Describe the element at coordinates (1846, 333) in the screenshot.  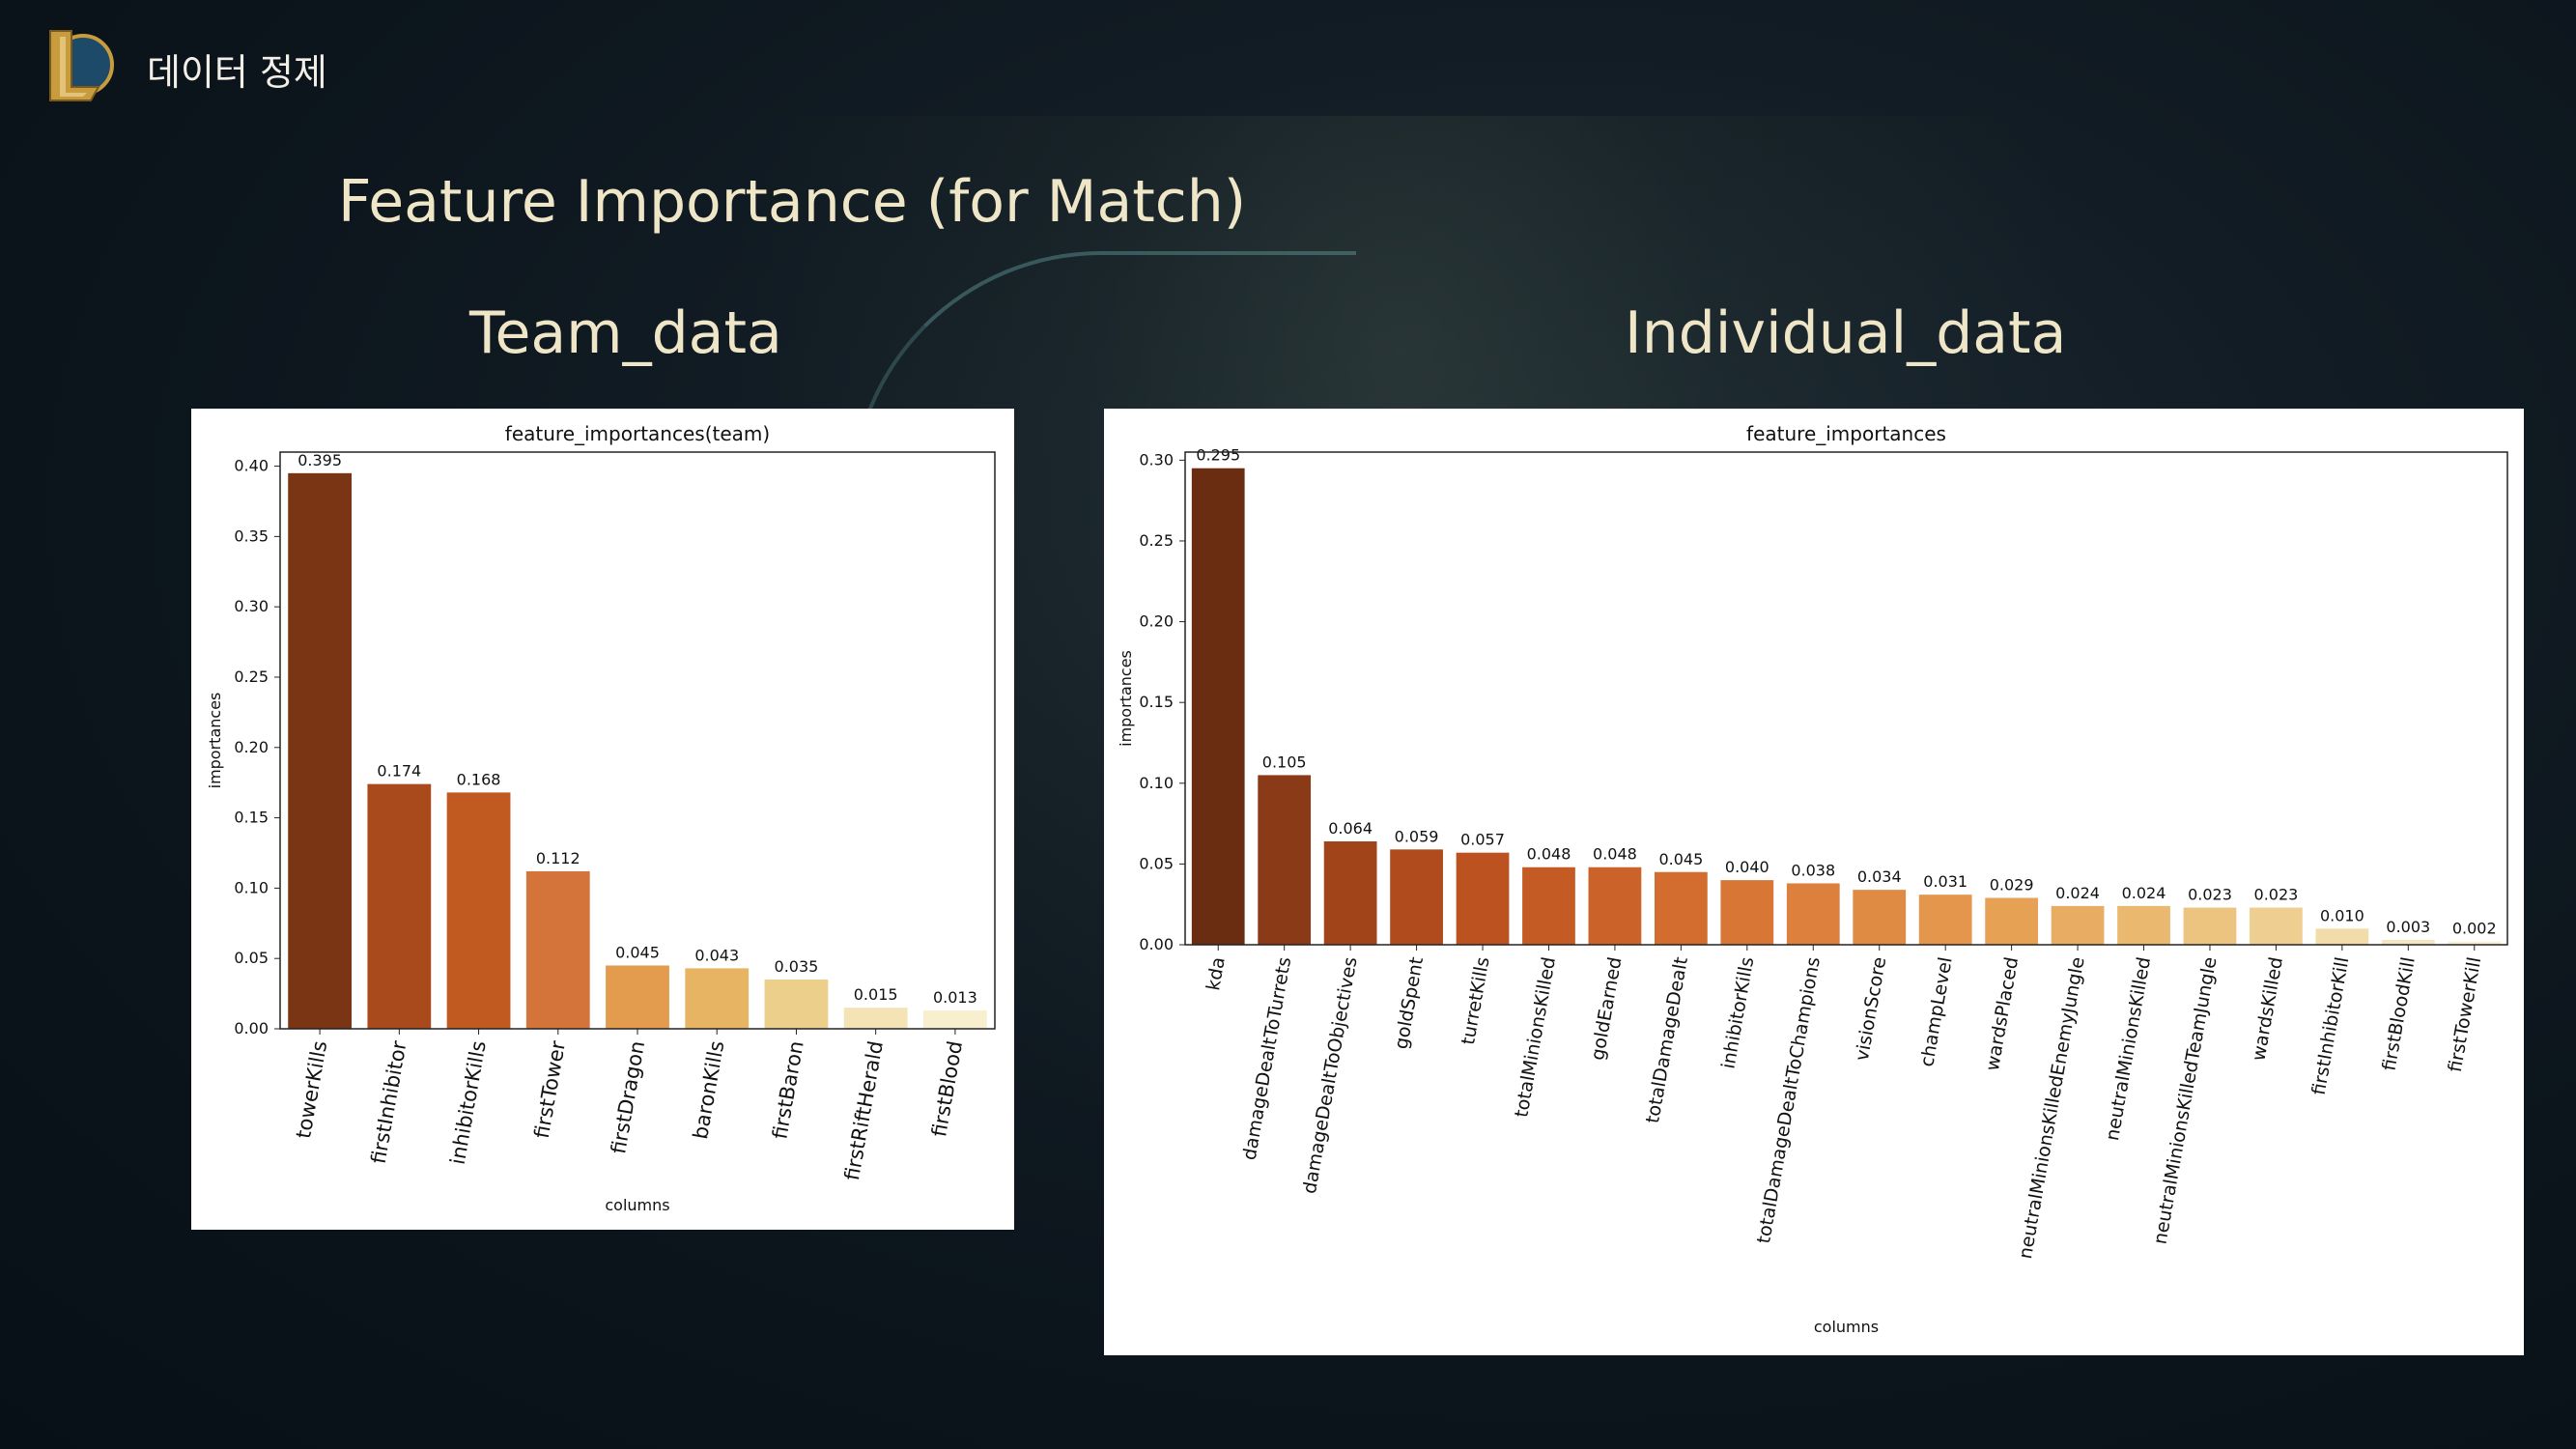
I see `individual-data-heading: Individual_data` at that location.